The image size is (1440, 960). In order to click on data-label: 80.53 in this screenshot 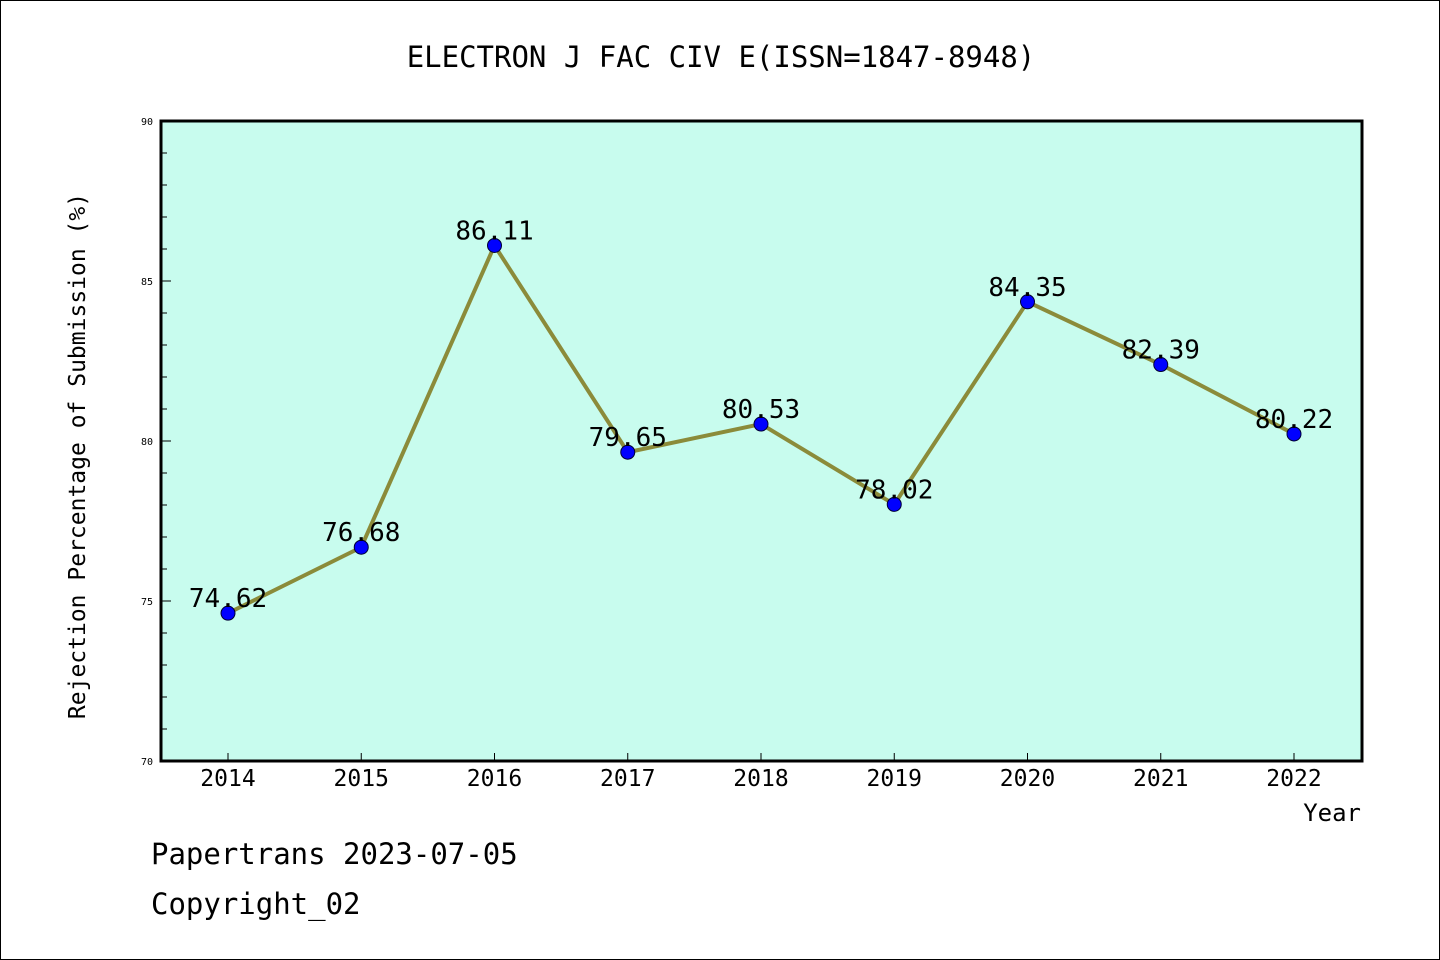, I will do `click(761, 410)`.